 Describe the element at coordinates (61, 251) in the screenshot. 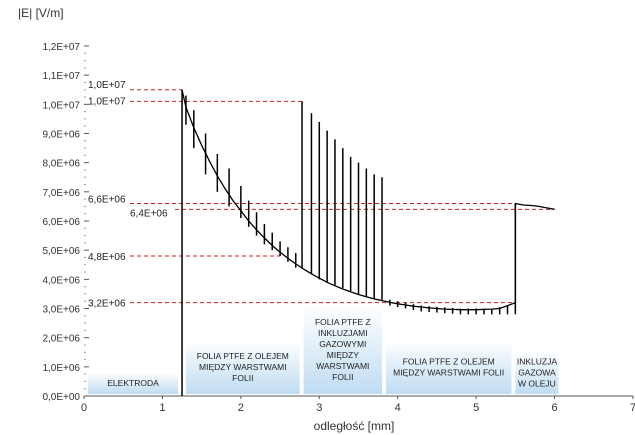

I see `y-tick-label: 5,0E+06` at that location.